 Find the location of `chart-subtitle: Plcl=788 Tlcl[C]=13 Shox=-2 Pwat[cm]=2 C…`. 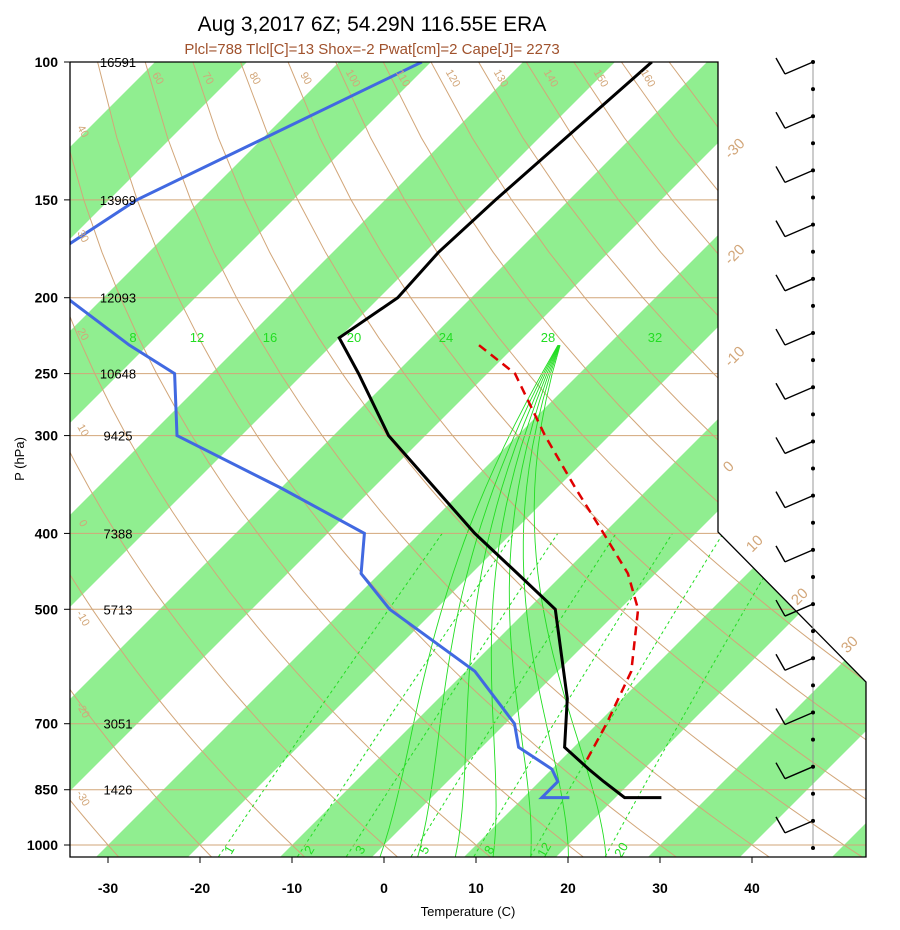

chart-subtitle: Plcl=788 Tlcl[C]=13 Shox=-2 Pwat[cm]=2 C… is located at coordinates (371, 49).